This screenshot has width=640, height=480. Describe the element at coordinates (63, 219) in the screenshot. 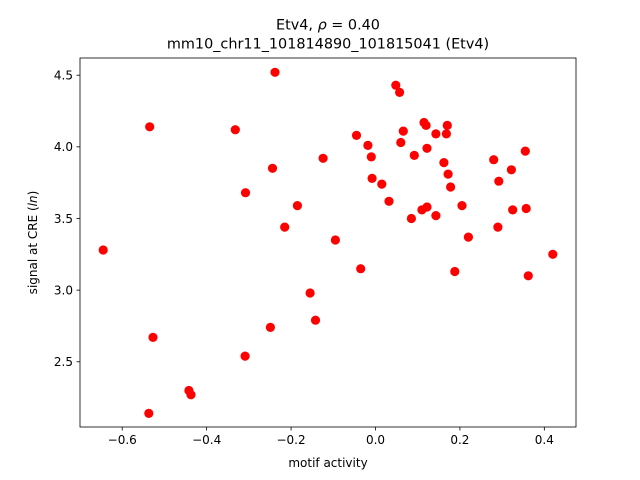

I see `y-tick-label: 3.5` at that location.